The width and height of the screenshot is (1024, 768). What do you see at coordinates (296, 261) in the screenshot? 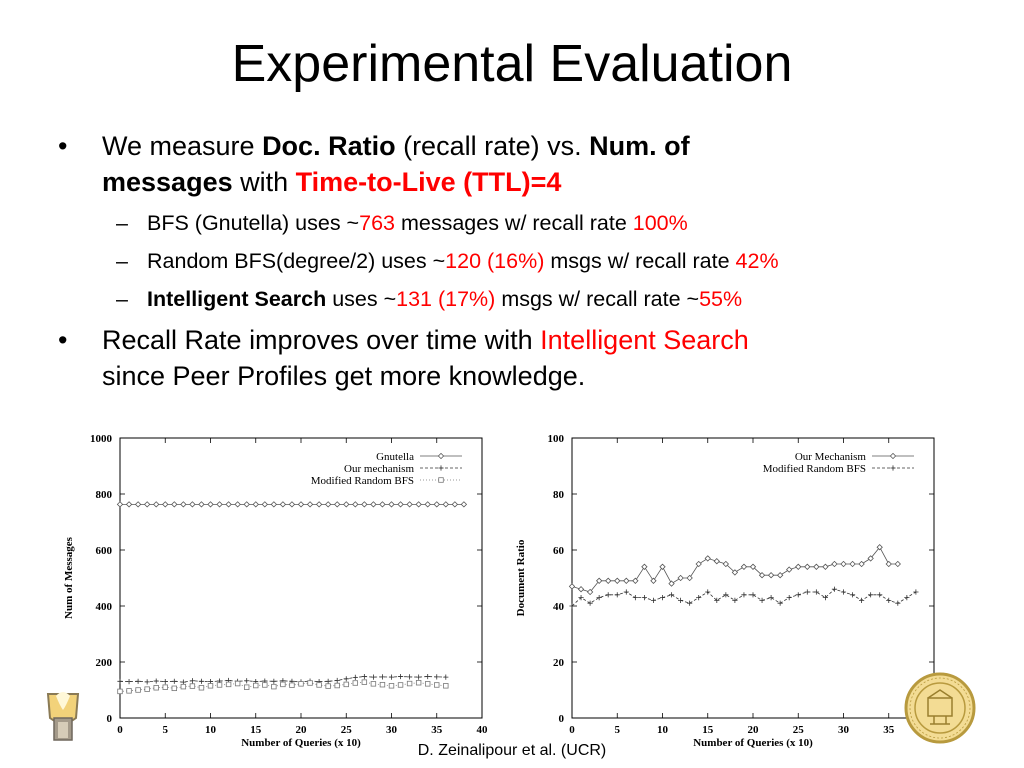
I see `text: Random BFS(degree/2) uses ~` at bounding box center [296, 261].